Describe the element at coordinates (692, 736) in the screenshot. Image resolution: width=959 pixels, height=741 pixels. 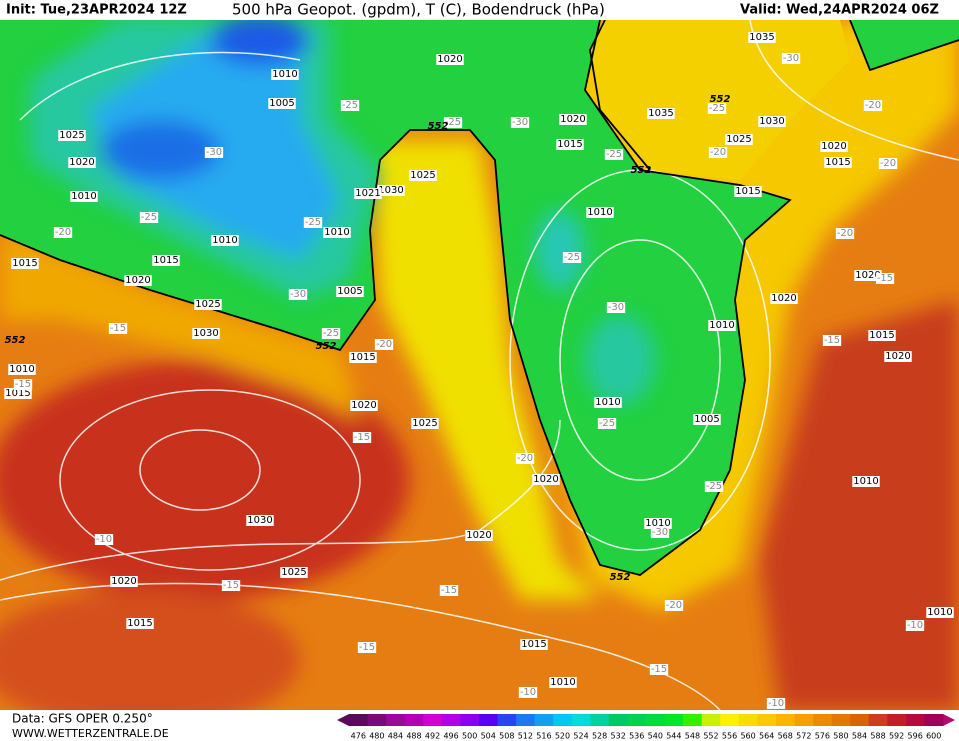
I see `legend-label: 548` at that location.